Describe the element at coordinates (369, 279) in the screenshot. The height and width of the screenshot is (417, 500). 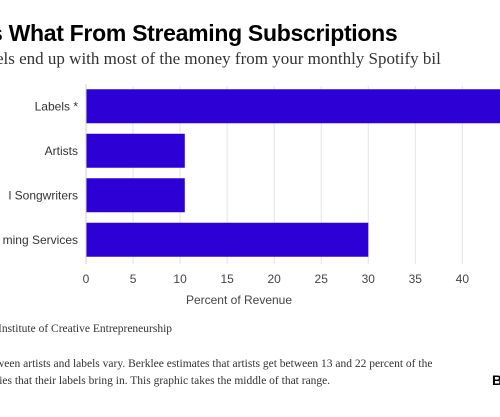
I see `x-tick-label: 30` at that location.